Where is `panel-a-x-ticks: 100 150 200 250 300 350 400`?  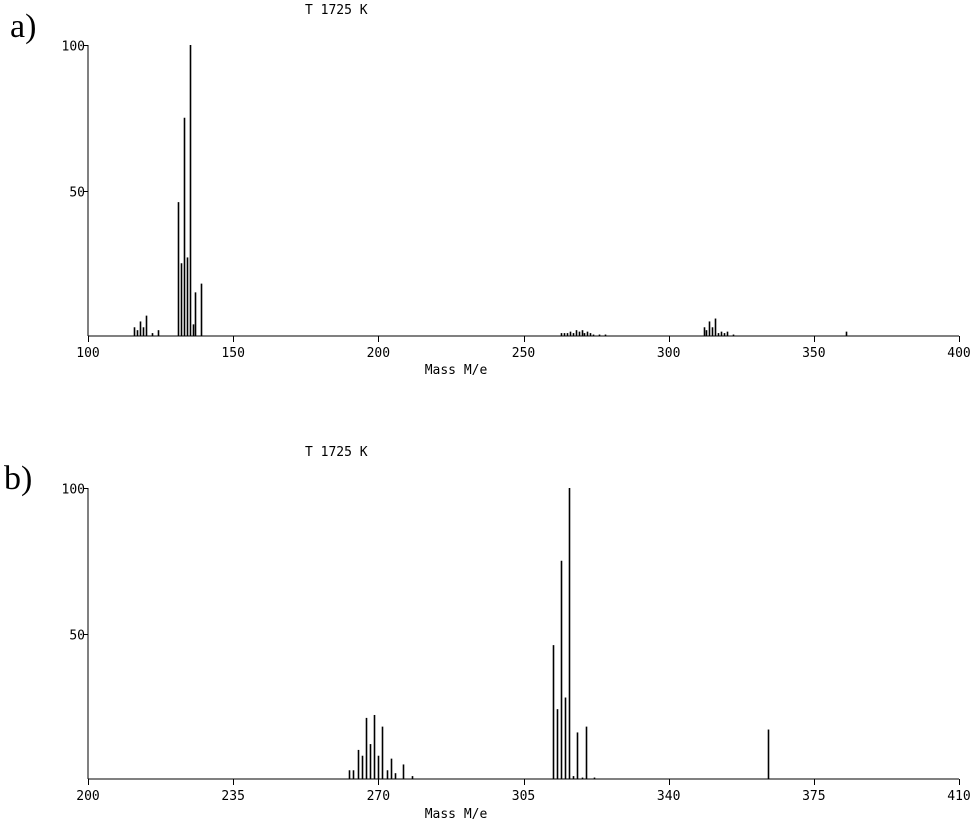 panel-a-x-ticks: 100 150 200 250 300 350 400 is located at coordinates (523, 348).